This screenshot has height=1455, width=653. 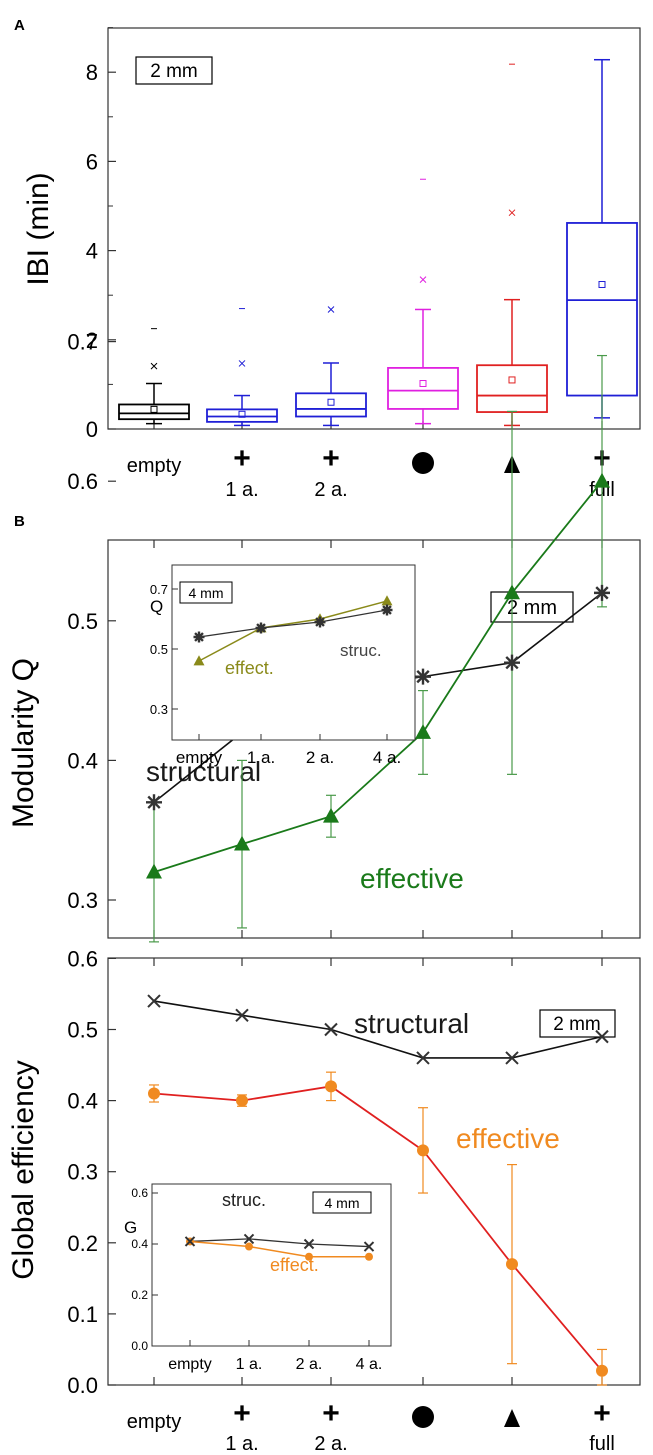 What do you see at coordinates (159, 589) in the screenshot?
I see `b-inset-ytick-label: 0.7` at bounding box center [159, 589].